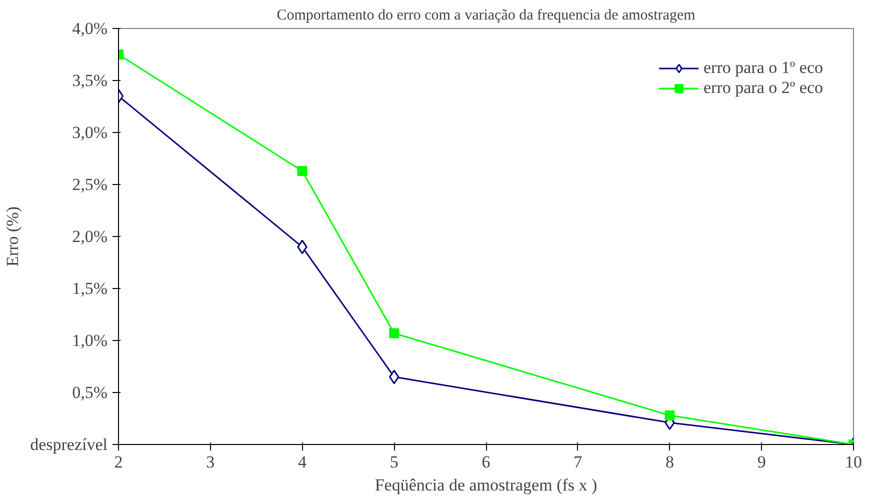 The height and width of the screenshot is (497, 873). What do you see at coordinates (394, 462) in the screenshot?
I see `x-tick-label: 5` at bounding box center [394, 462].